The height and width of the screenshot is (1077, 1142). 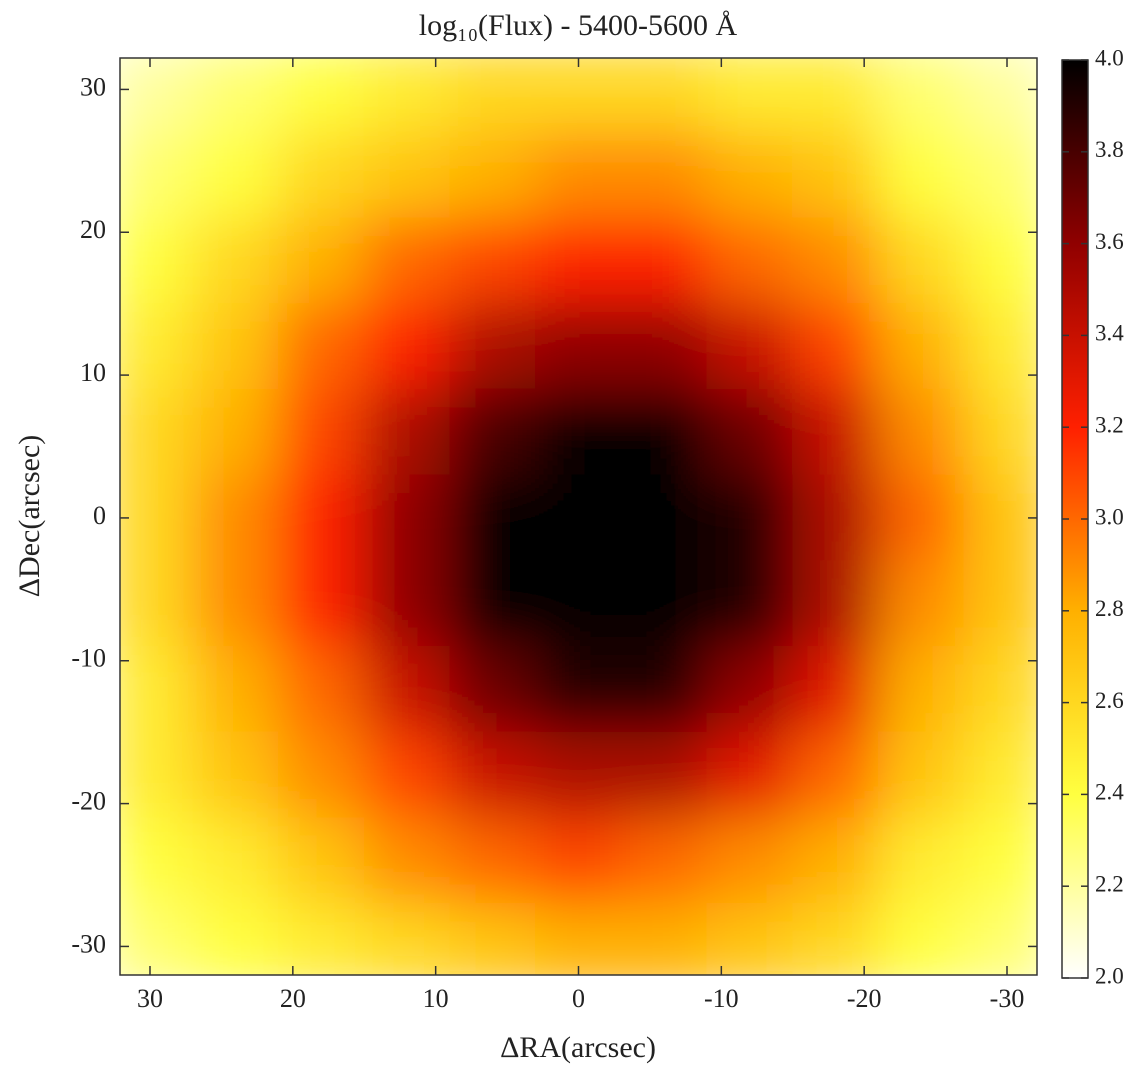 What do you see at coordinates (578, 25) in the screenshot?
I see `chart-title: log₁₀(Flux) - 5400-5600 Å` at bounding box center [578, 25].